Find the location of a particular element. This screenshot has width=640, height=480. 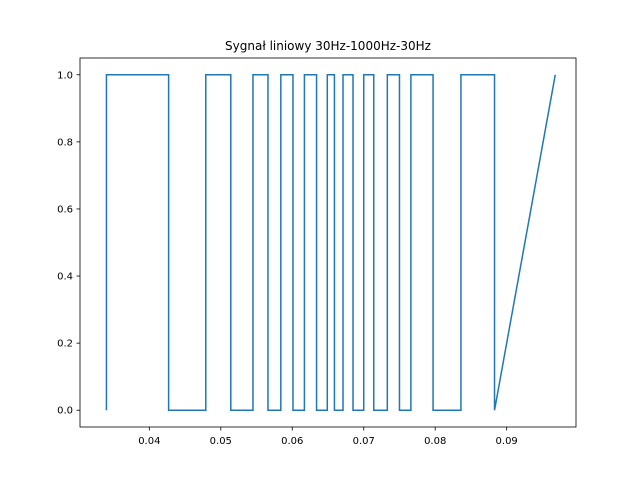

y-tick-label: 0.4 is located at coordinates (65, 277).